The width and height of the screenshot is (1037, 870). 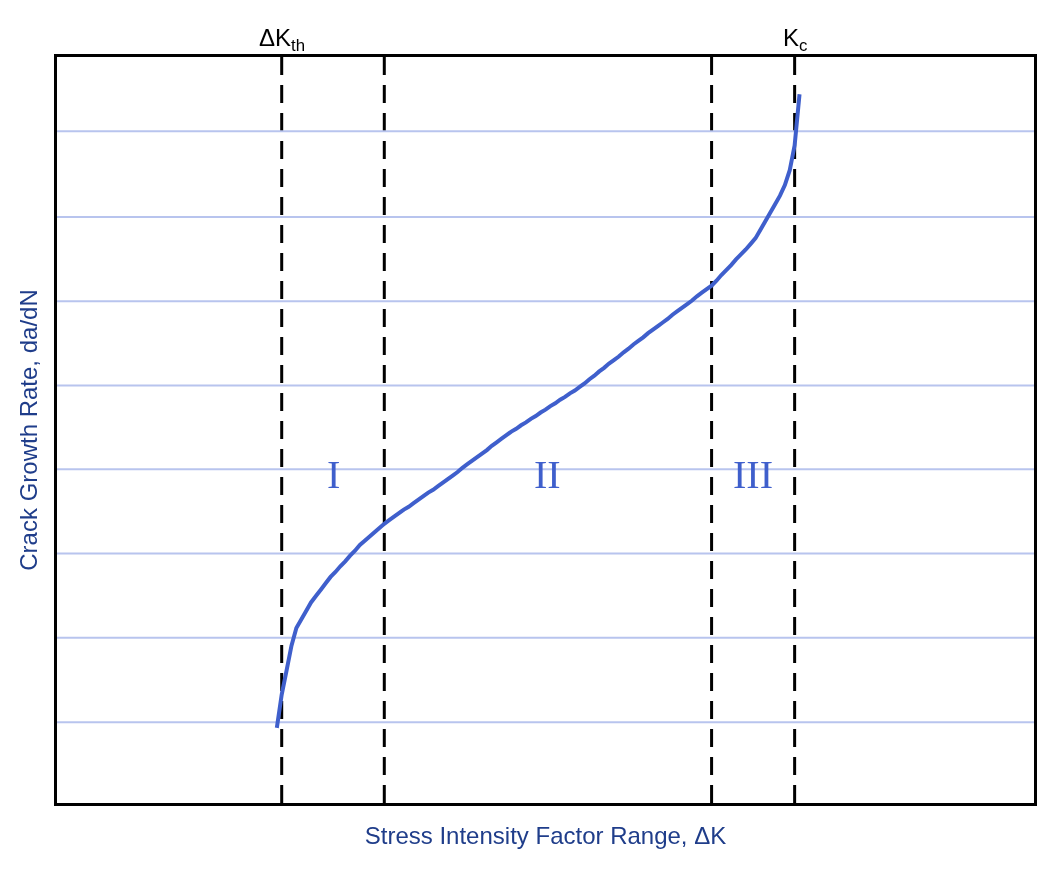 What do you see at coordinates (547, 474) in the screenshot?
I see `annotation: II` at bounding box center [547, 474].